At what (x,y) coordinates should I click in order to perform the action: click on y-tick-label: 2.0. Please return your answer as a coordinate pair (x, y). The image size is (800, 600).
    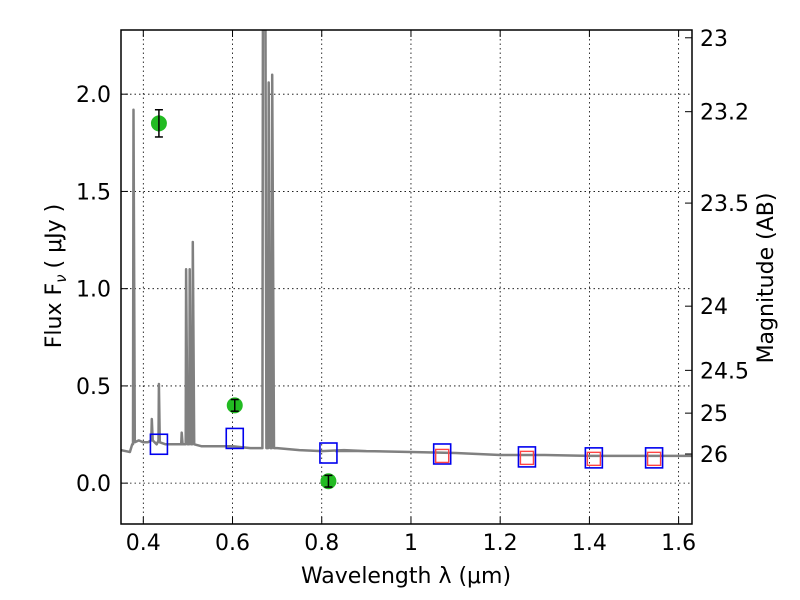
    Looking at the image, I should click on (93, 95).